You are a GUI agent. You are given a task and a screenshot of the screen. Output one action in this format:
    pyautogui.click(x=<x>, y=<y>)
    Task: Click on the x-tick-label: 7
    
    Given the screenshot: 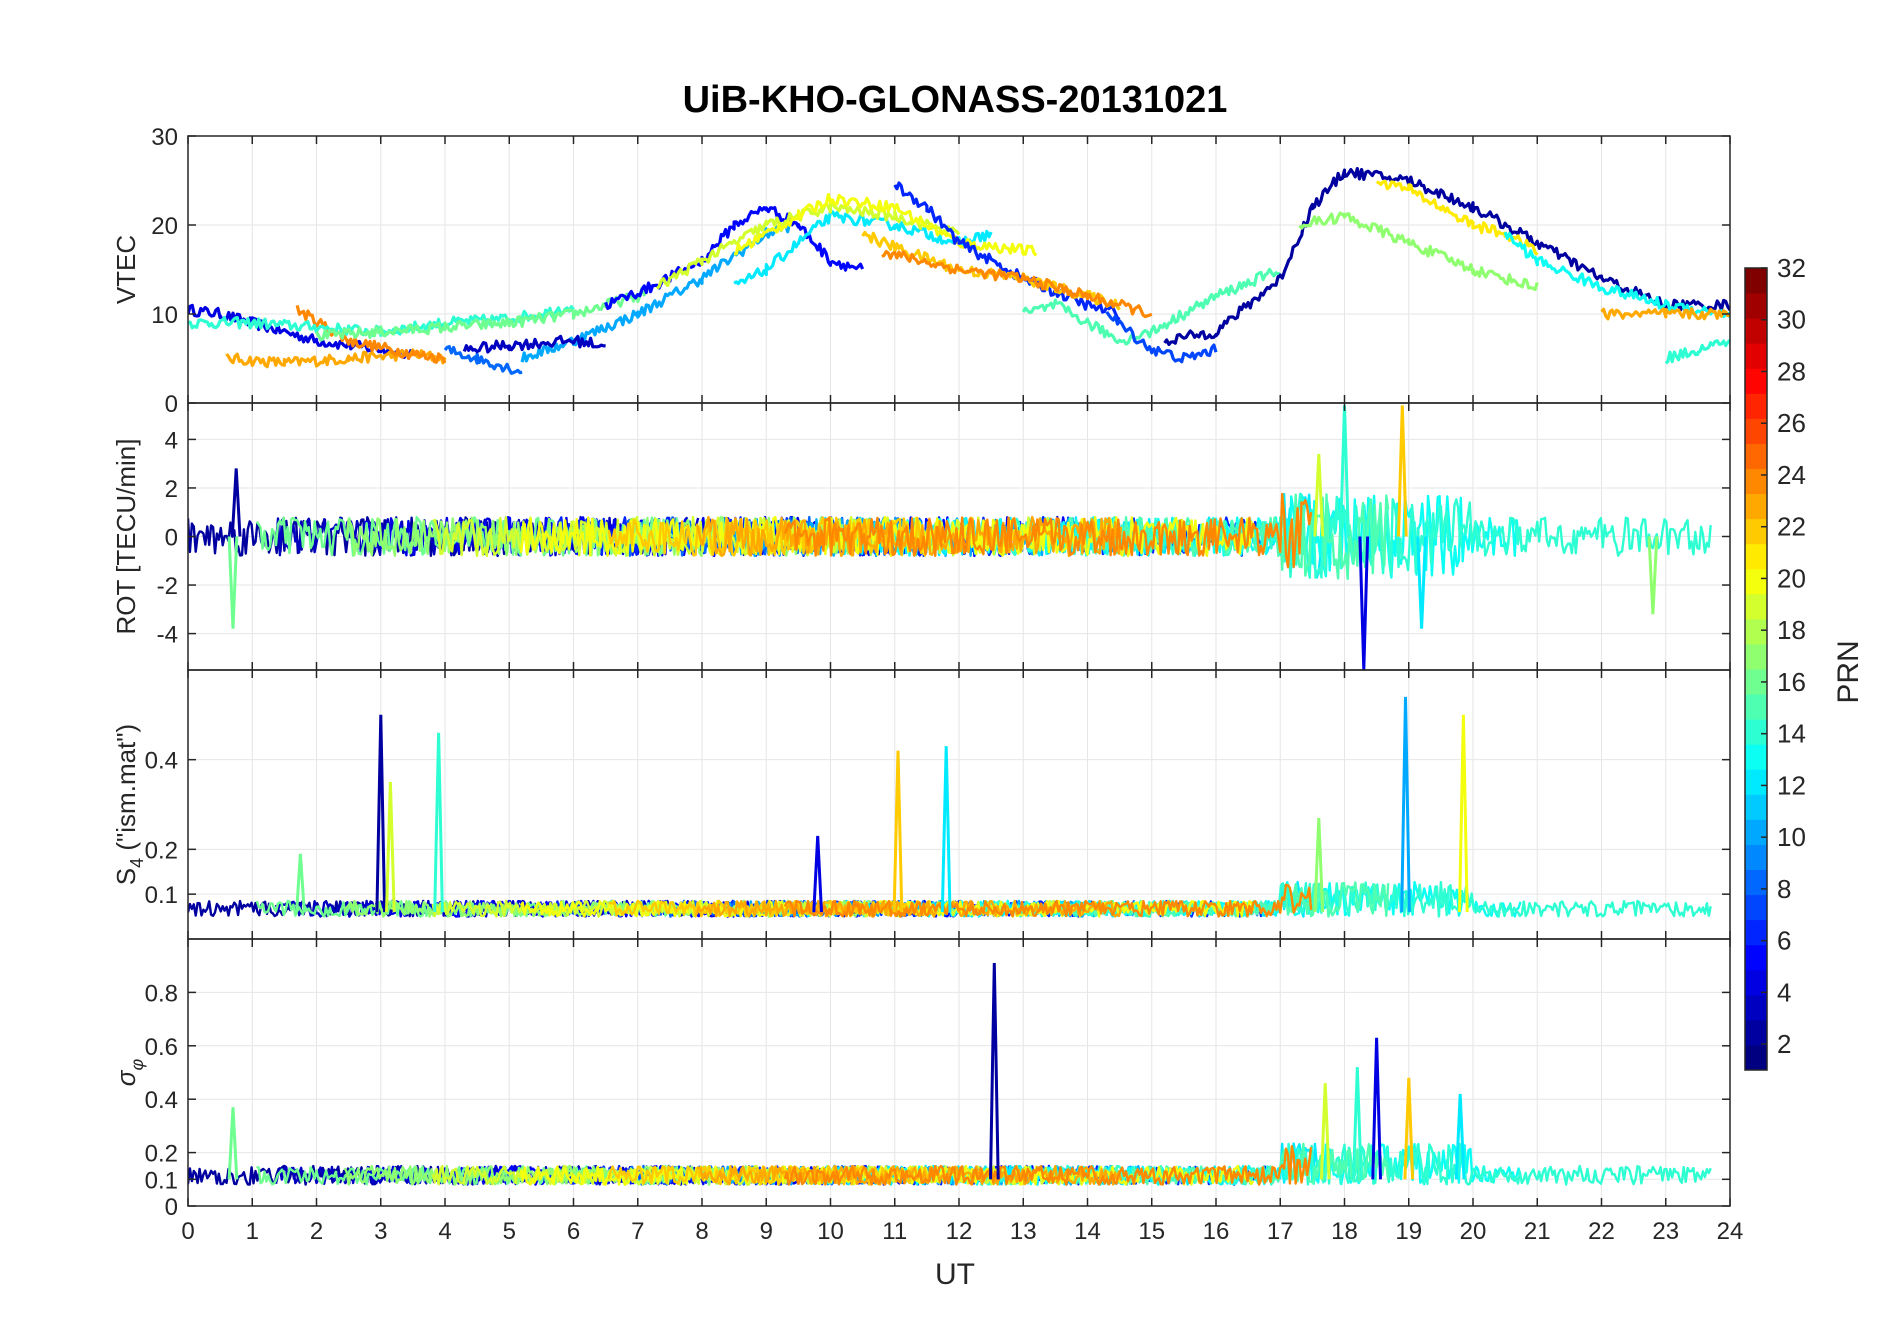 What is the action you would take?
    pyautogui.click(x=637, y=1231)
    